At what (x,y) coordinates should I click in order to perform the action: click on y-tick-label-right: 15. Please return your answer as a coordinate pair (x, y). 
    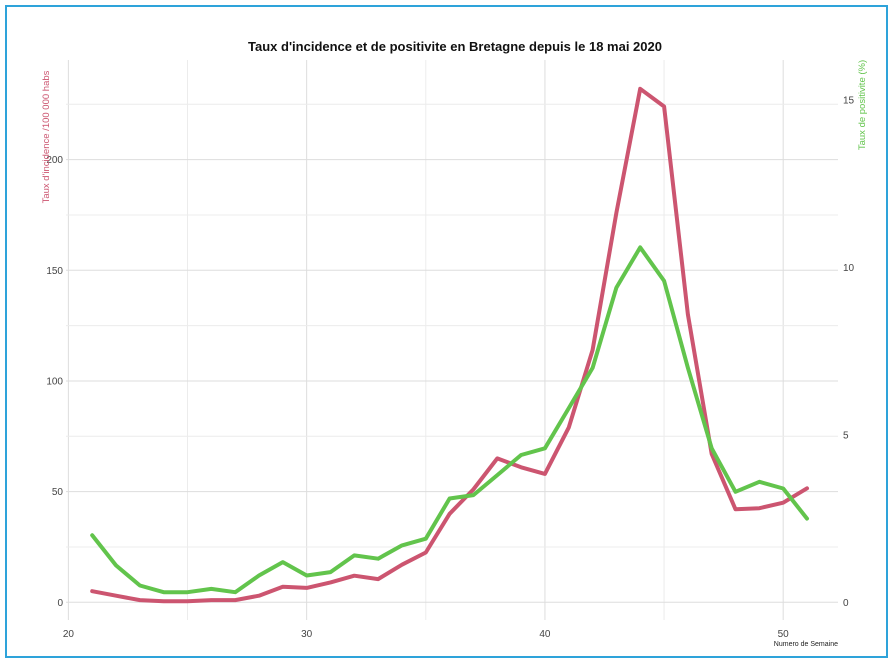
    Looking at the image, I should click on (849, 101).